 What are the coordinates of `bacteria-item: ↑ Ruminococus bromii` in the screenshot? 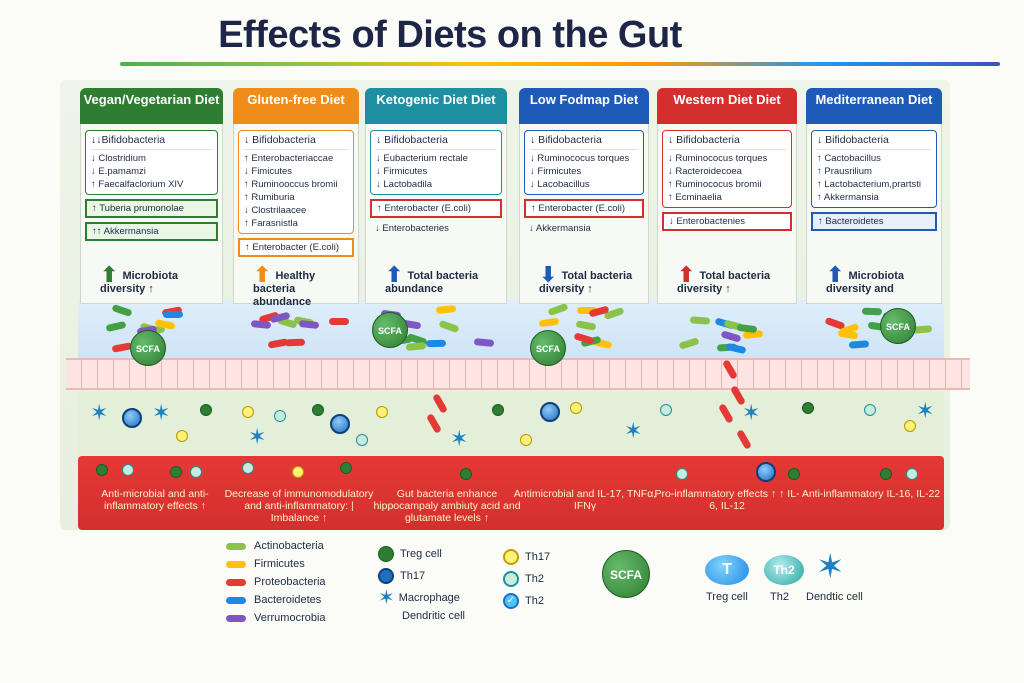 It's located at (715, 184).